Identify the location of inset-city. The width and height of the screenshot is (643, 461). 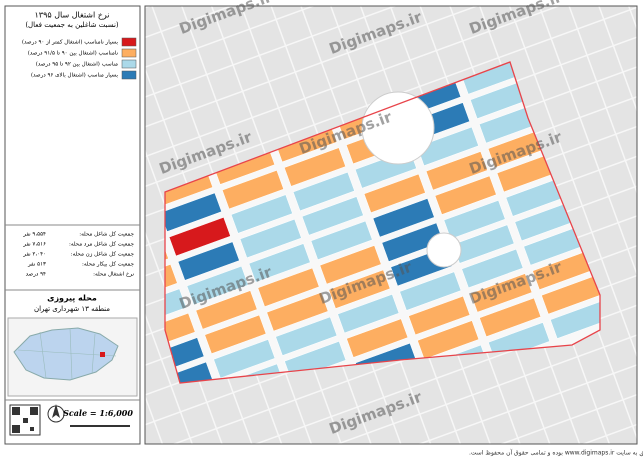
(66, 354).